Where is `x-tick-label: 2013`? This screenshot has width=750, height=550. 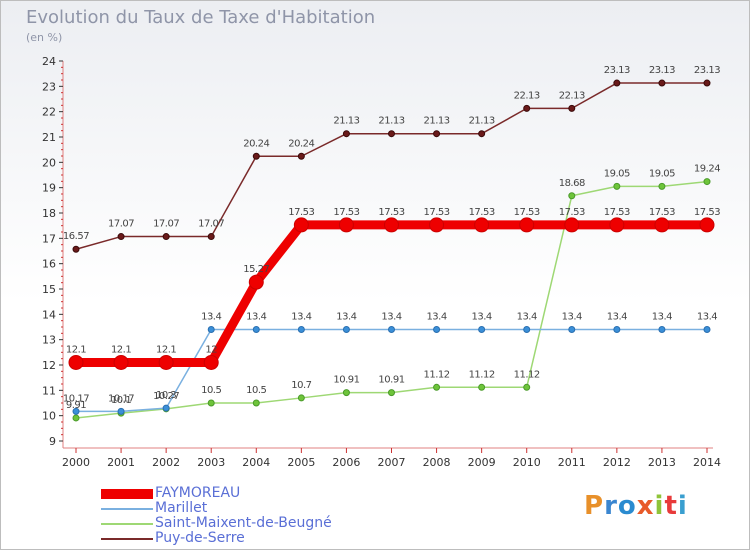
x-tick-label: 2013 is located at coordinates (662, 462).